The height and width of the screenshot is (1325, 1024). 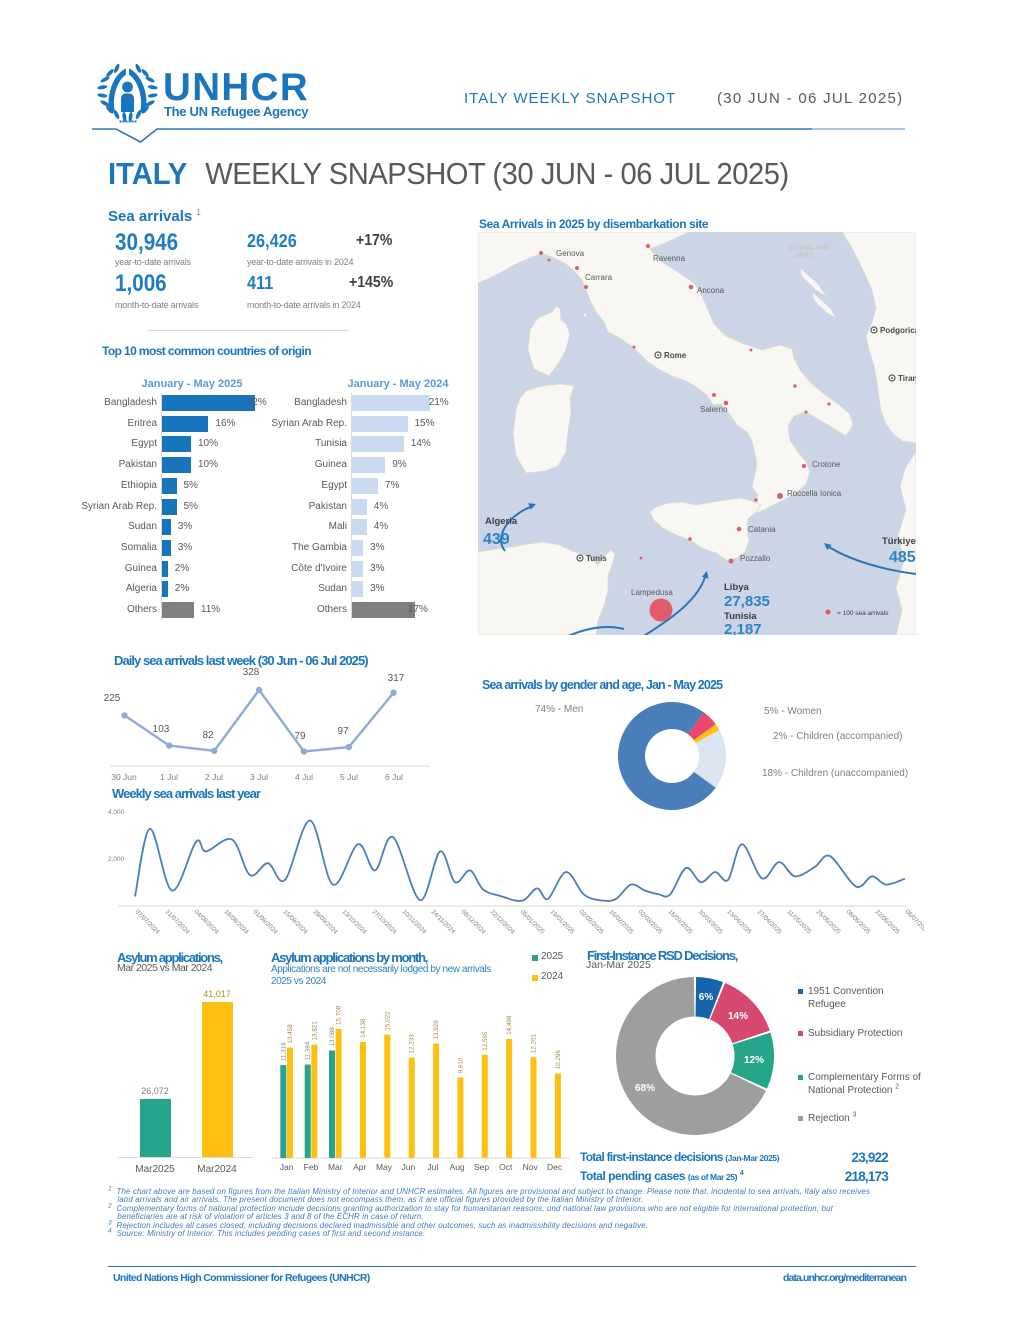 I want to click on svg-text: 12%, so click(x=754, y=1060).